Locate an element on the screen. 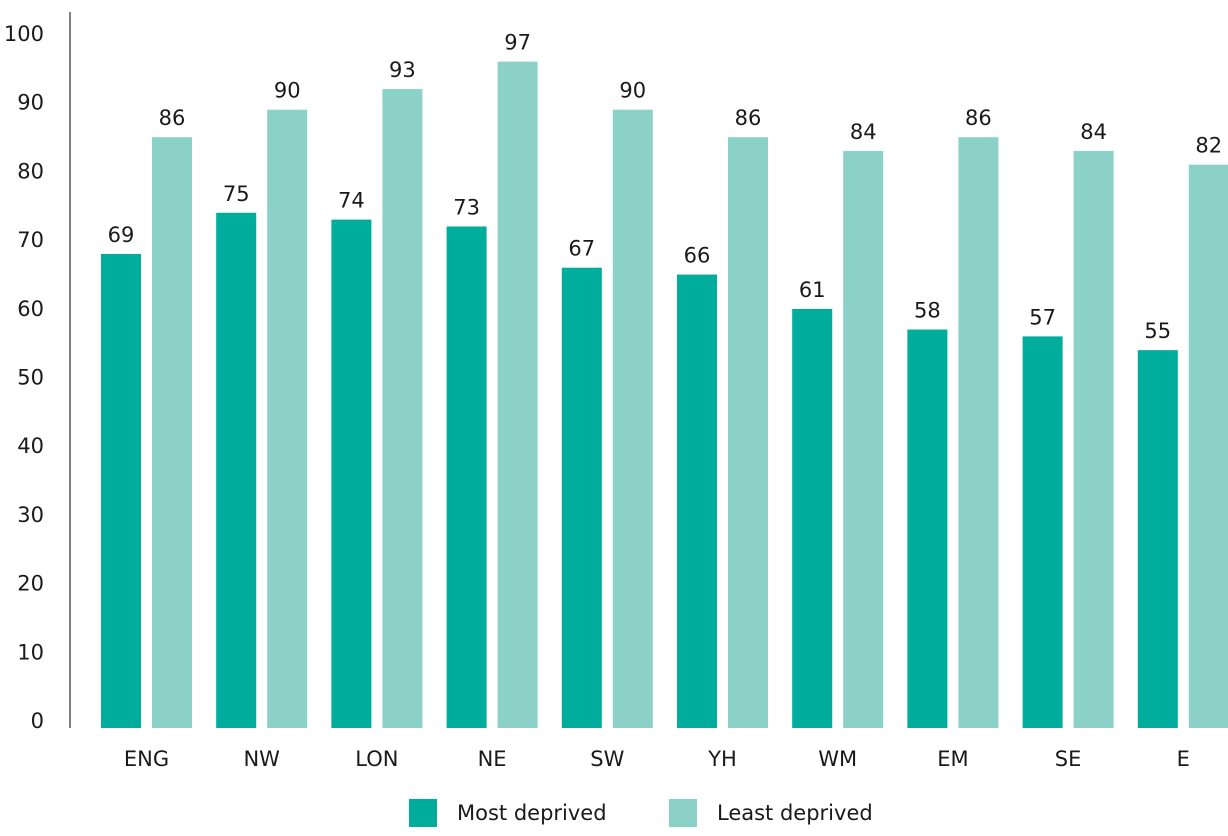 The height and width of the screenshot is (836, 1228). x-category-label: ENG is located at coordinates (146, 759).